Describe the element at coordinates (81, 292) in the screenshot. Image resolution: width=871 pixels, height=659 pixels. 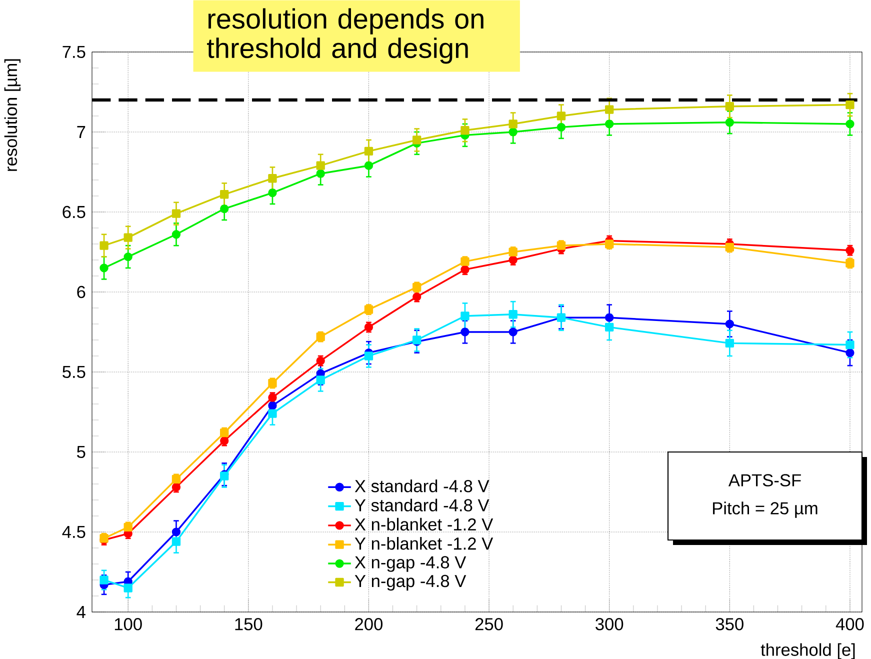
I see `y-tick-label: 6` at that location.